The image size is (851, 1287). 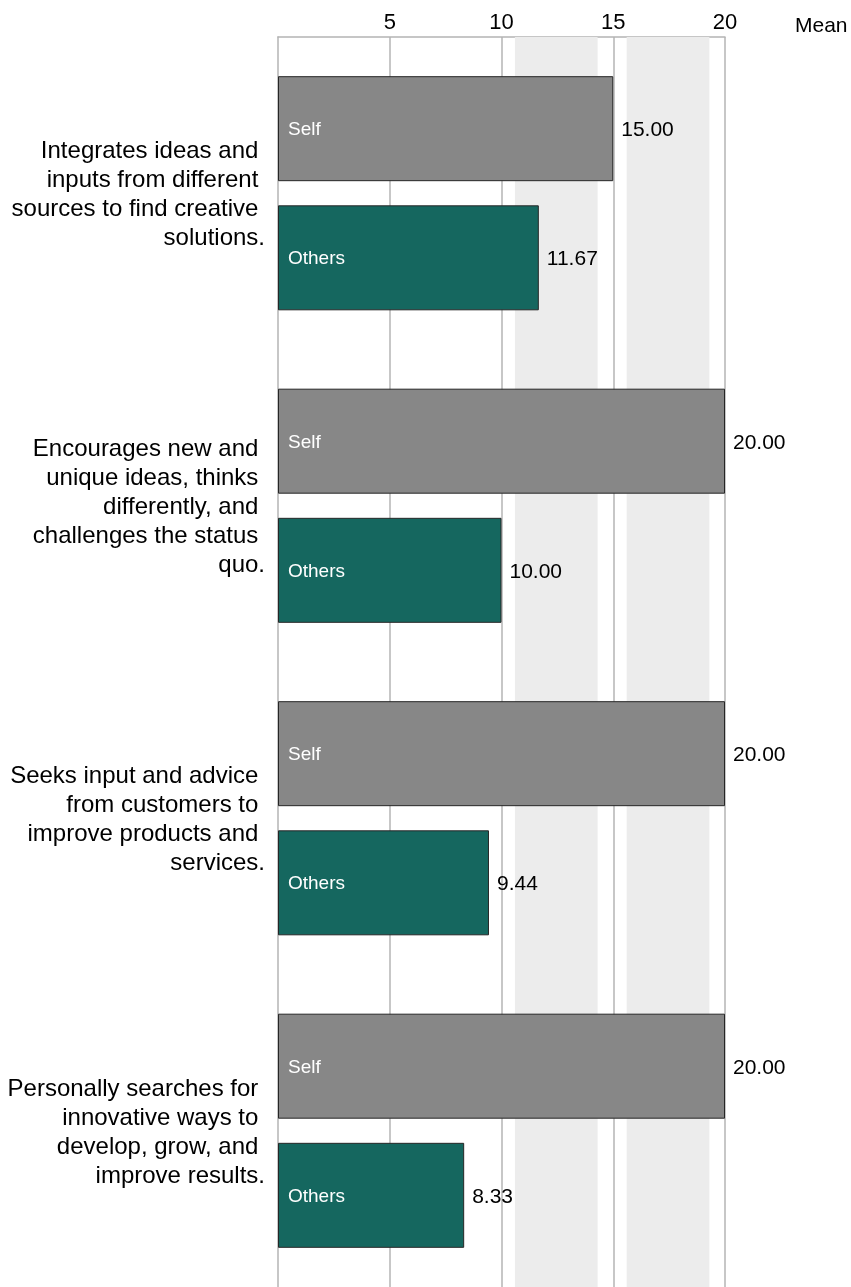 What do you see at coordinates (501, 21) in the screenshot?
I see `x-tick-label: 10` at bounding box center [501, 21].